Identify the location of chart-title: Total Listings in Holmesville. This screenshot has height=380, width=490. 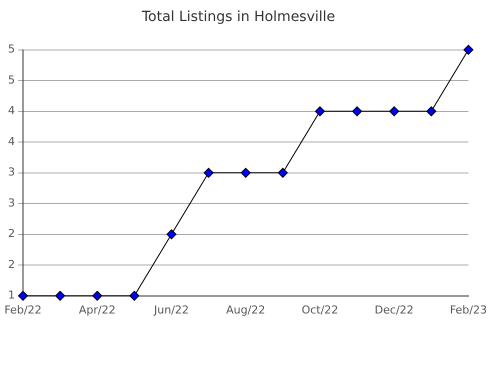
(238, 17).